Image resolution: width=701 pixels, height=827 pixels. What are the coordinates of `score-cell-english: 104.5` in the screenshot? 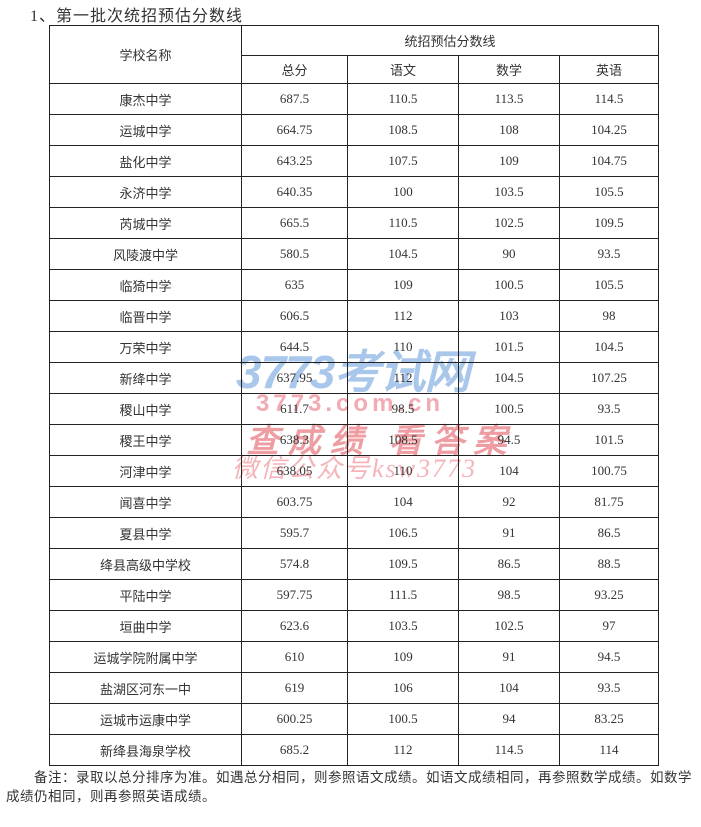 It's located at (609, 347).